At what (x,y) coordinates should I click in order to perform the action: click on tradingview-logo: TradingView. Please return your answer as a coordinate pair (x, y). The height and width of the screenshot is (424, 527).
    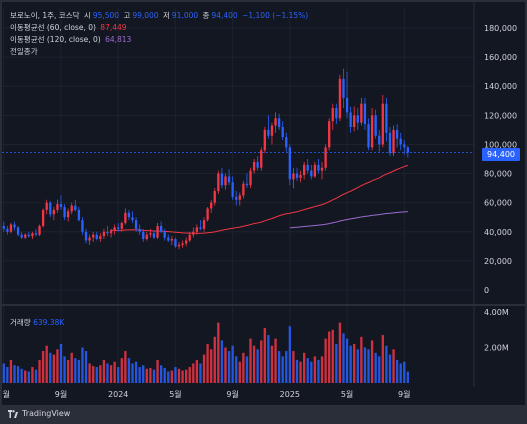
    Looking at the image, I should click on (39, 413).